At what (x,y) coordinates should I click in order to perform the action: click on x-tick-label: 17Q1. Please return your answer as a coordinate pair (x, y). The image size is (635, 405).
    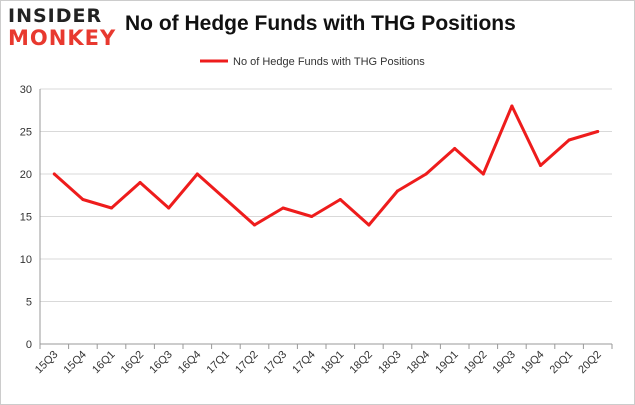
    Looking at the image, I should click on (218, 363).